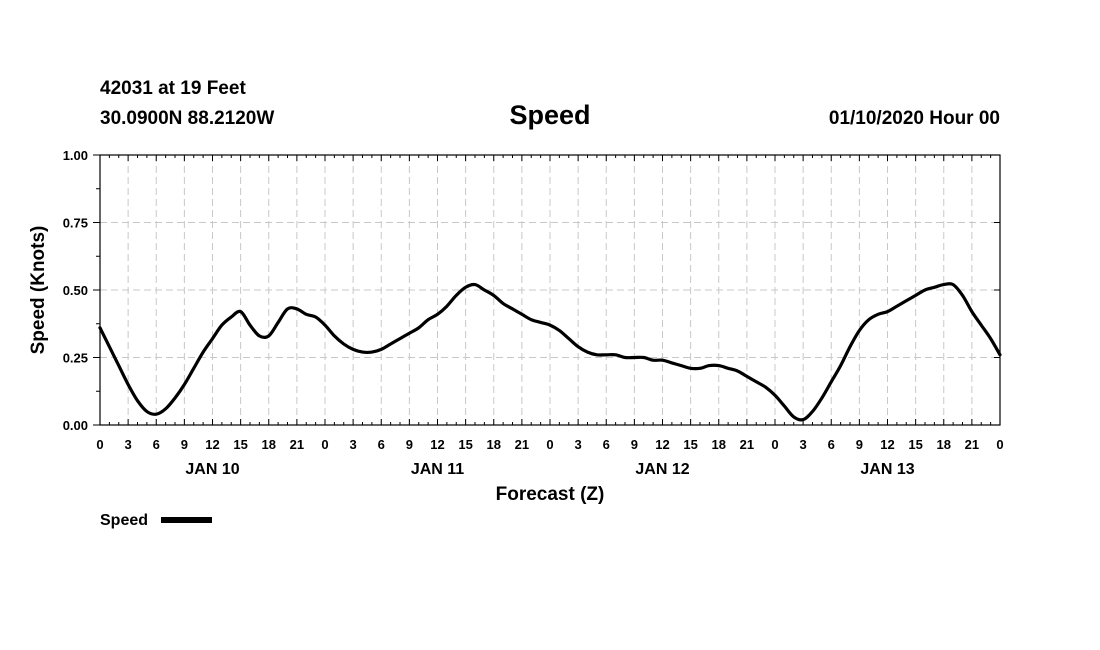 This screenshot has width=1100, height=650. What do you see at coordinates (550, 494) in the screenshot?
I see `x-axis-title: Forecast (Z)` at bounding box center [550, 494].